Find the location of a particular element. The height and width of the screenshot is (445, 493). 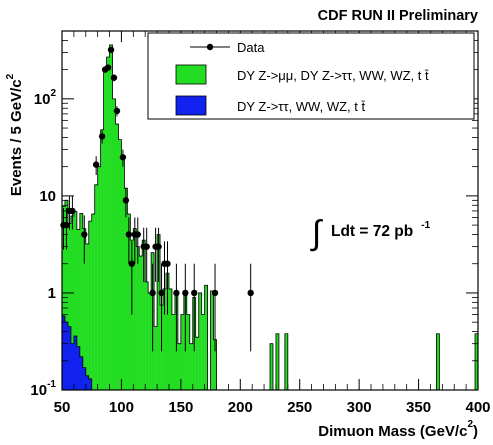

y-axis-label-text: Events / 5 GeV/c is located at coordinates (16, 137).